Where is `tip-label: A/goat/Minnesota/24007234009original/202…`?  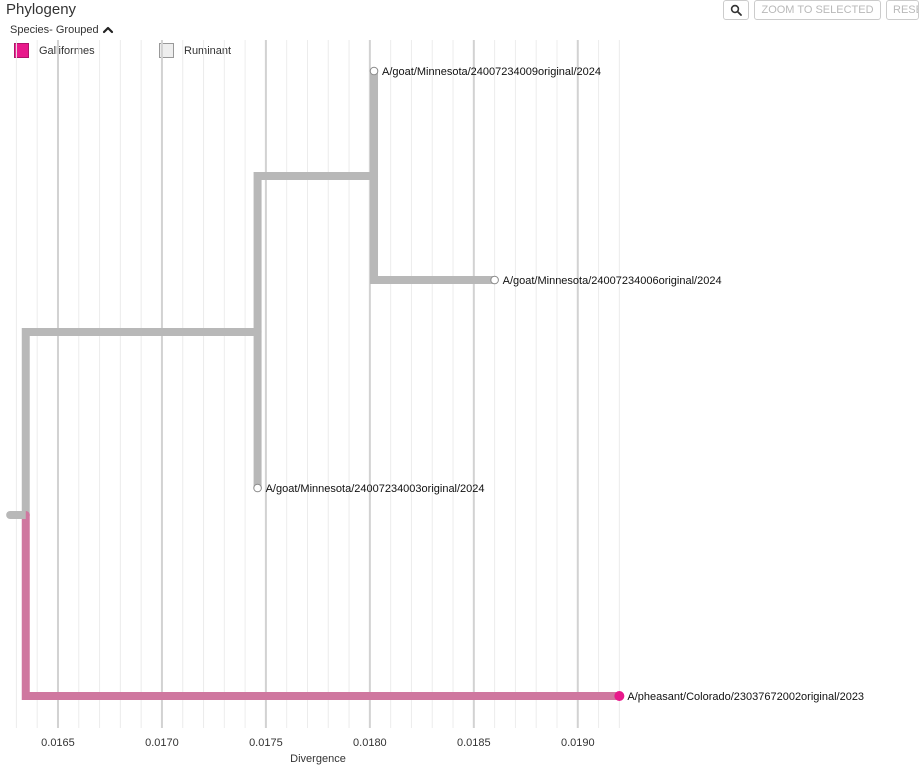 tip-label: A/goat/Minnesota/24007234009original/202… is located at coordinates (491, 72).